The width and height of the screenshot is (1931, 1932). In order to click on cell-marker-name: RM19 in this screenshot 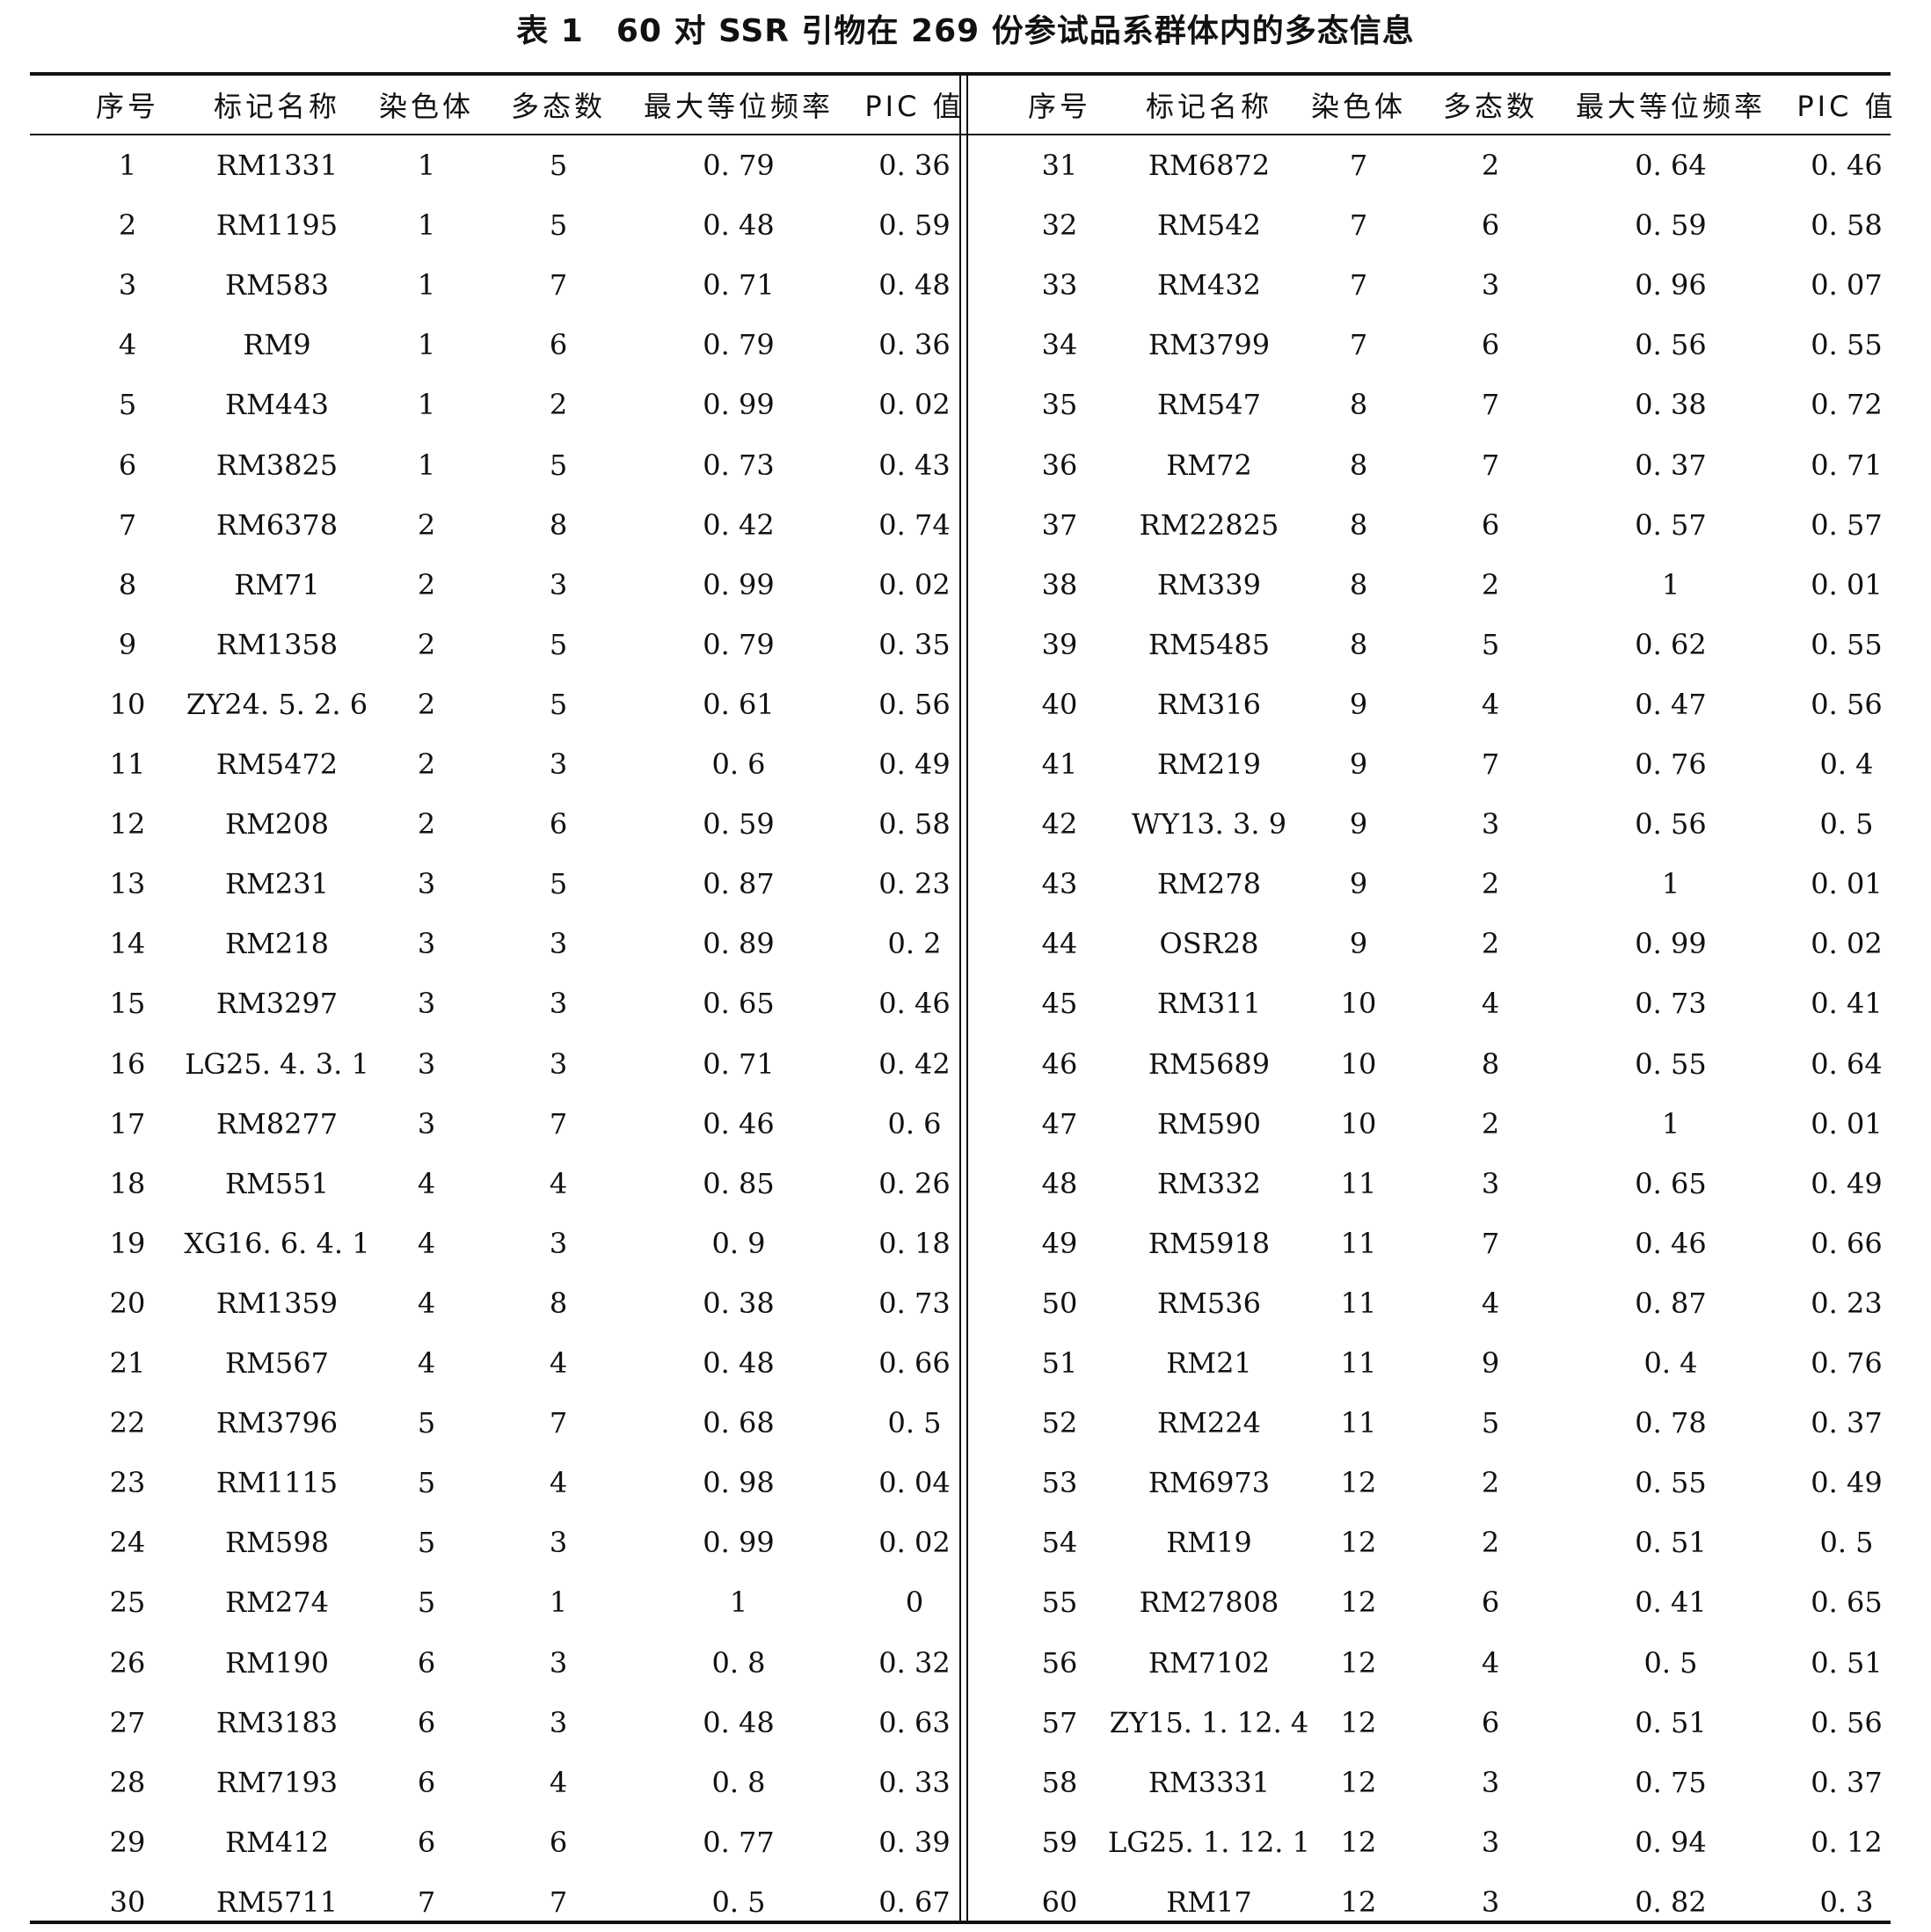, I will do `click(1209, 1543)`.